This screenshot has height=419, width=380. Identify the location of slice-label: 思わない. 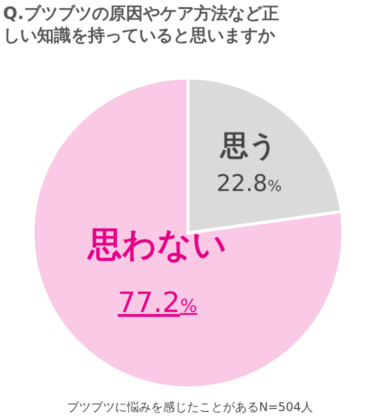
(156, 245).